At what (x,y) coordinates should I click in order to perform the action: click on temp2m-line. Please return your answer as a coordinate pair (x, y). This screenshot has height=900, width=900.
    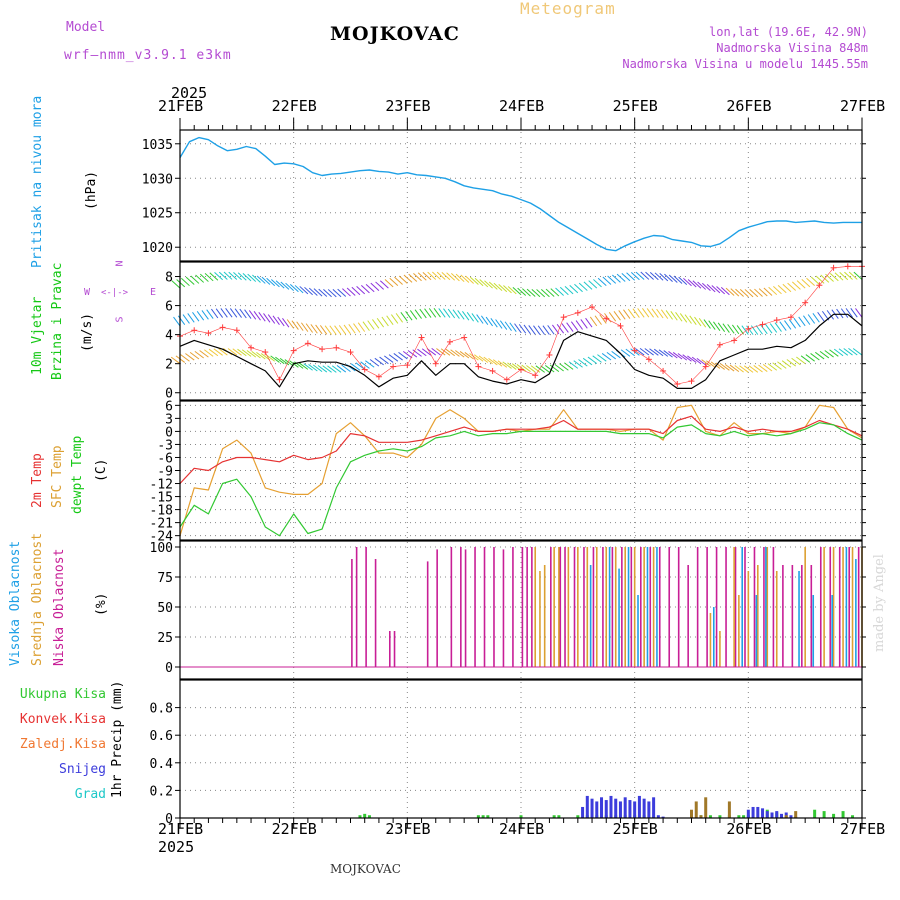
    Looking at the image, I should click on (521, 449).